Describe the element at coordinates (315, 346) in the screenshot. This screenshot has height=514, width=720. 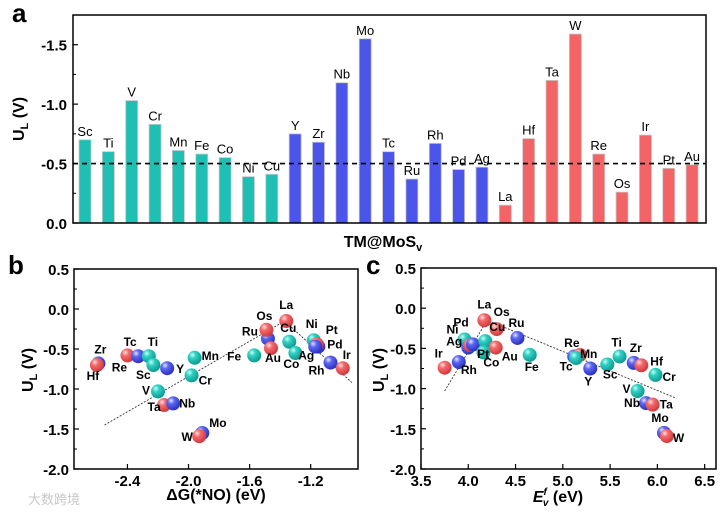
I see `point-Ag` at that location.